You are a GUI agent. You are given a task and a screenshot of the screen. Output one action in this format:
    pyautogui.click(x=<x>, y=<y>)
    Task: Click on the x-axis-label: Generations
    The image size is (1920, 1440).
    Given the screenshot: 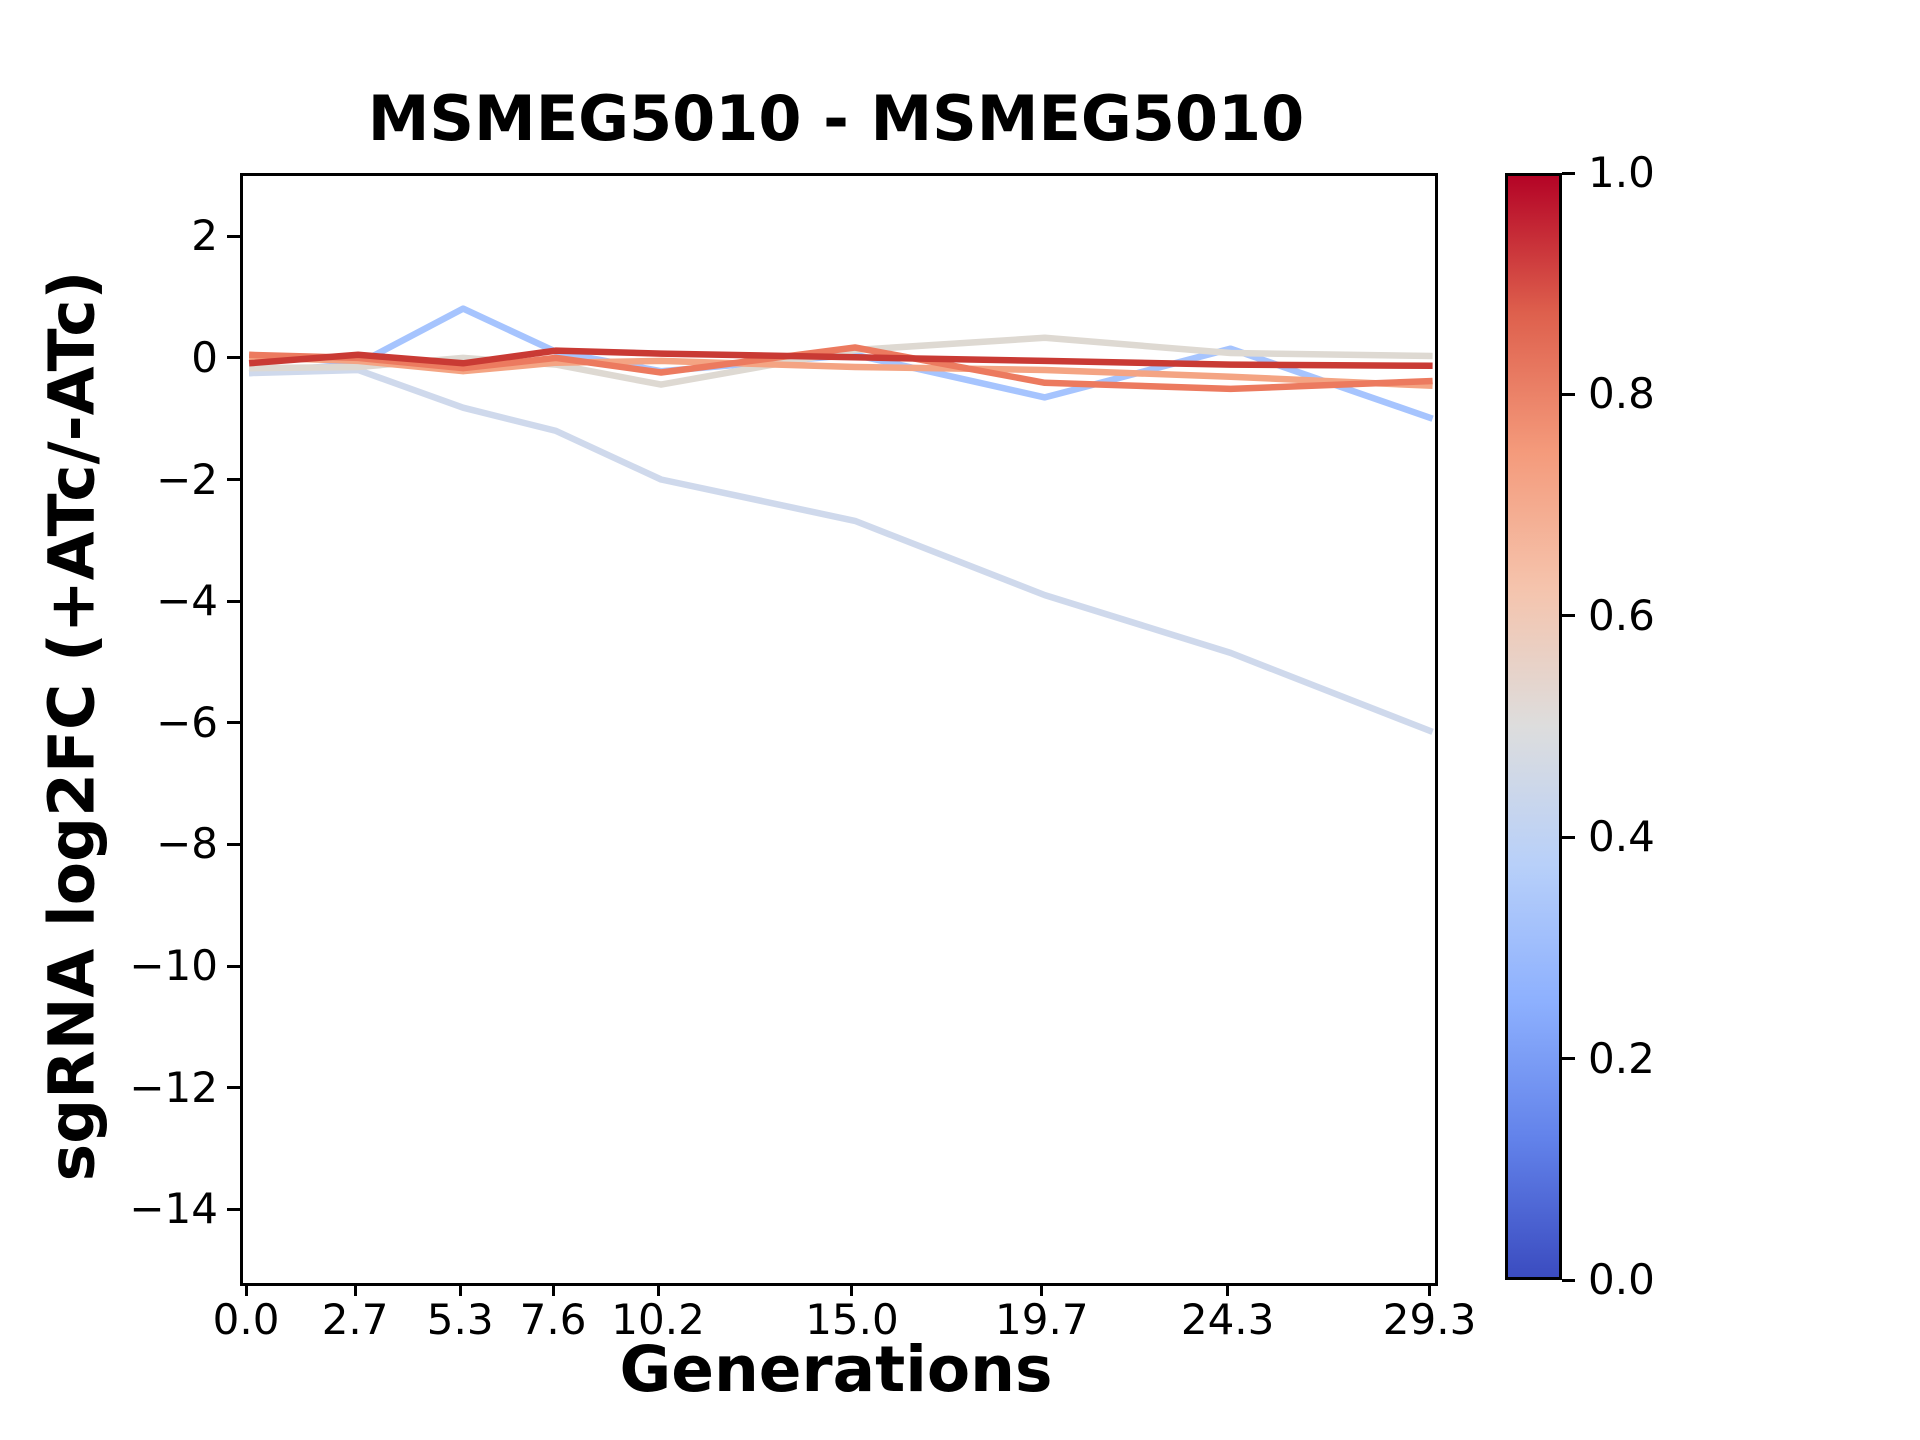 What is the action you would take?
    pyautogui.click(x=836, y=1369)
    